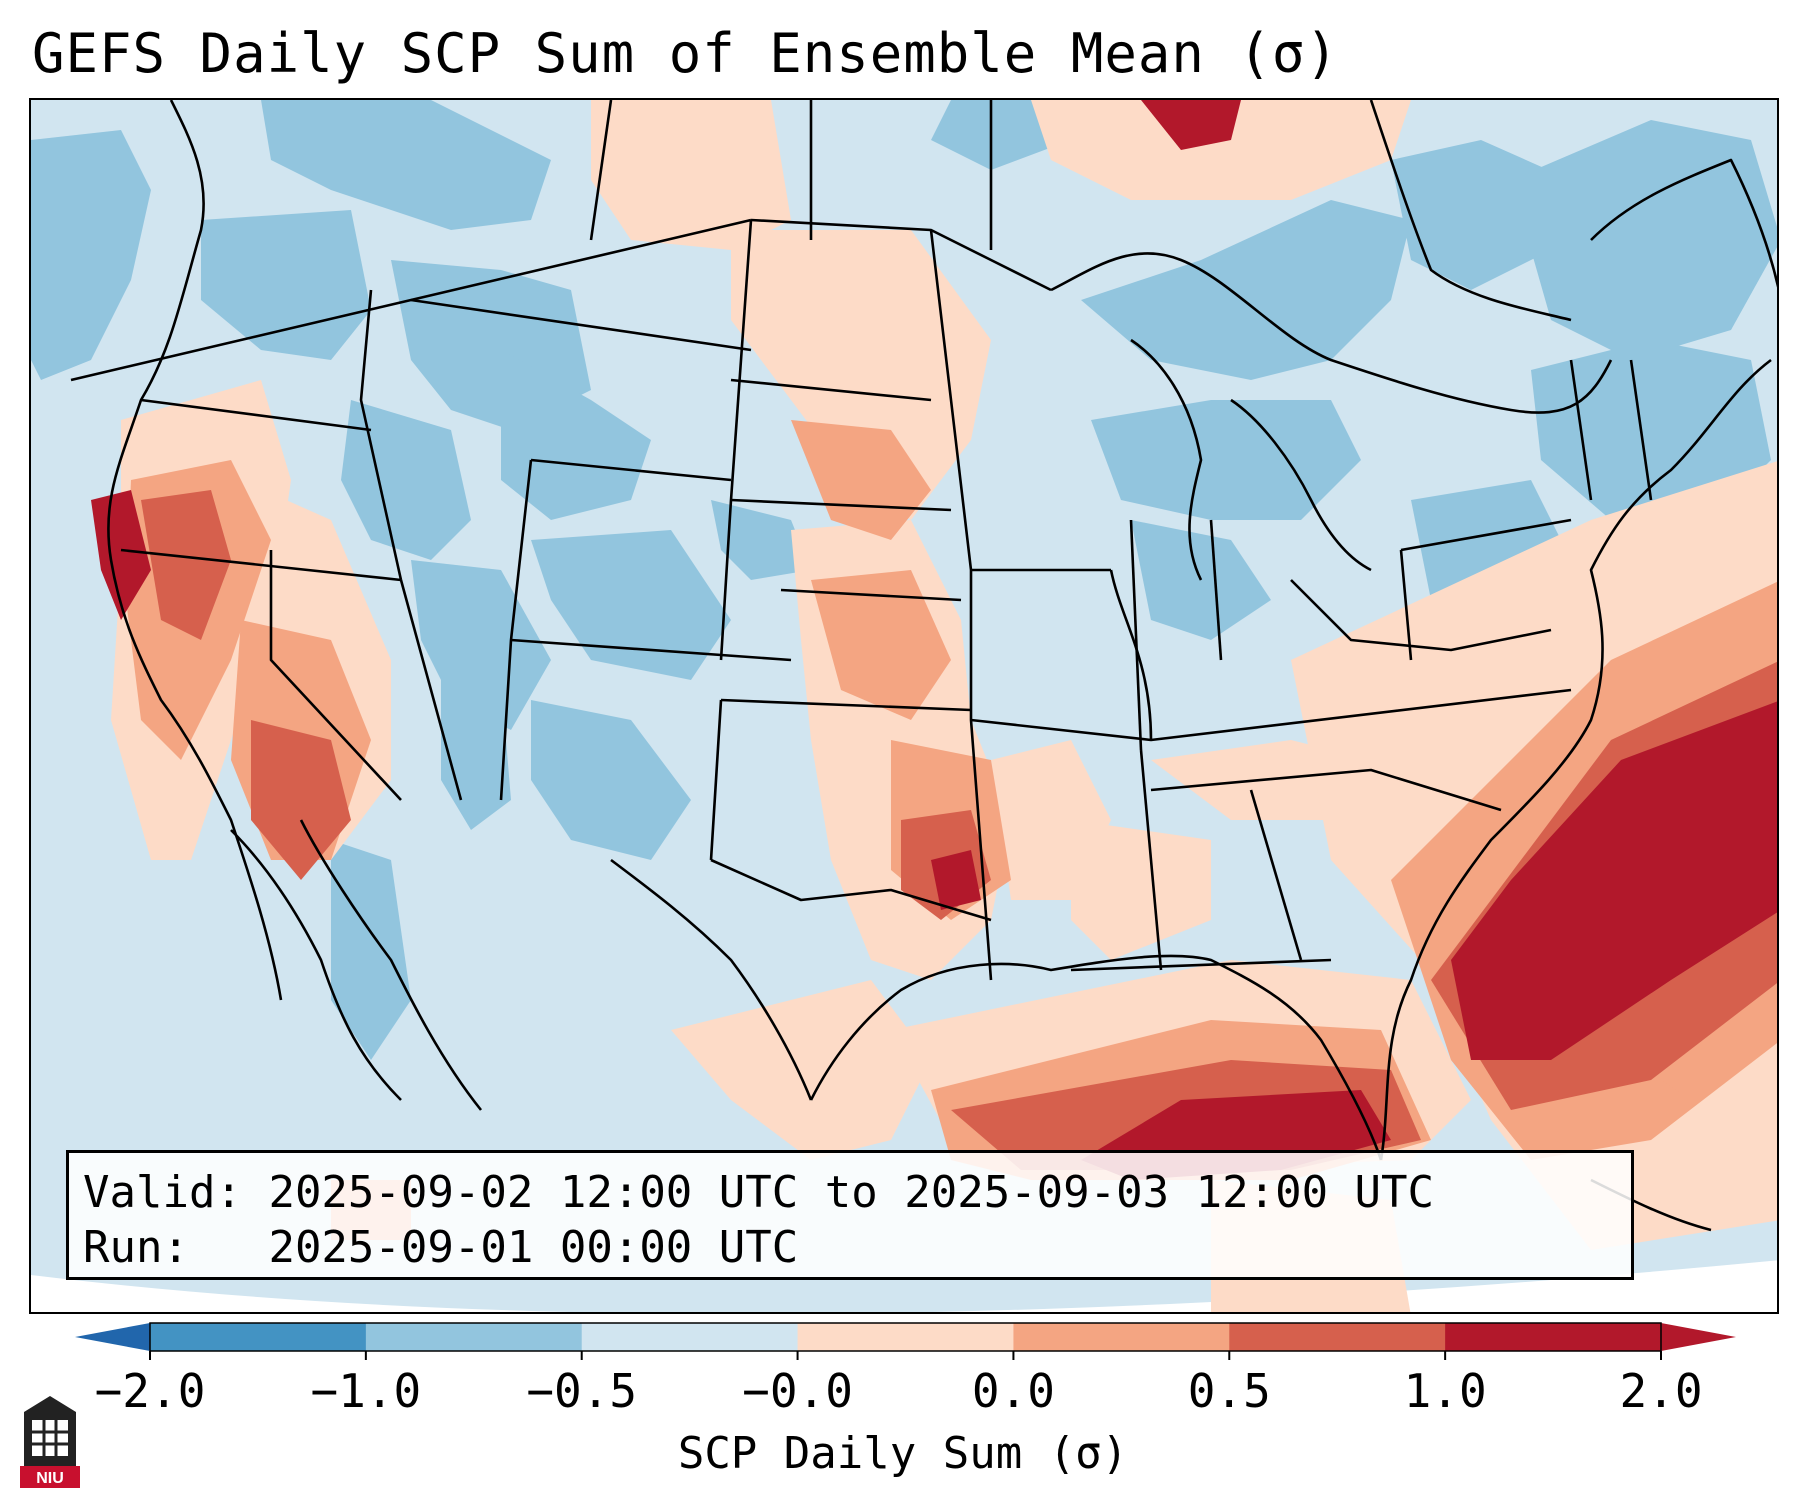 The height and width of the screenshot is (1506, 1803). I want to click on rio-grande-border, so click(711, 979).